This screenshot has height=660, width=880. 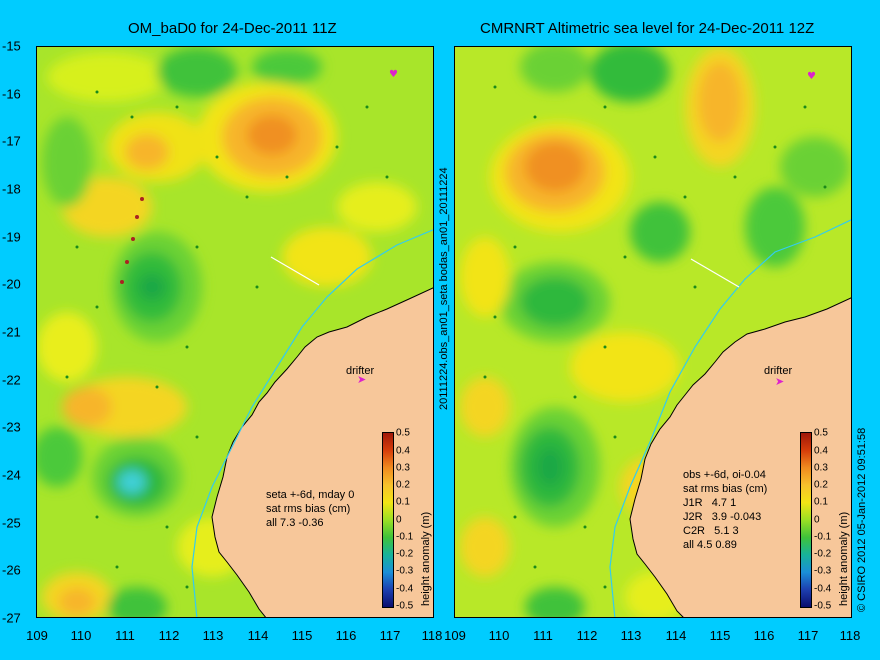 I want to click on right-colorbar, so click(x=806, y=520).